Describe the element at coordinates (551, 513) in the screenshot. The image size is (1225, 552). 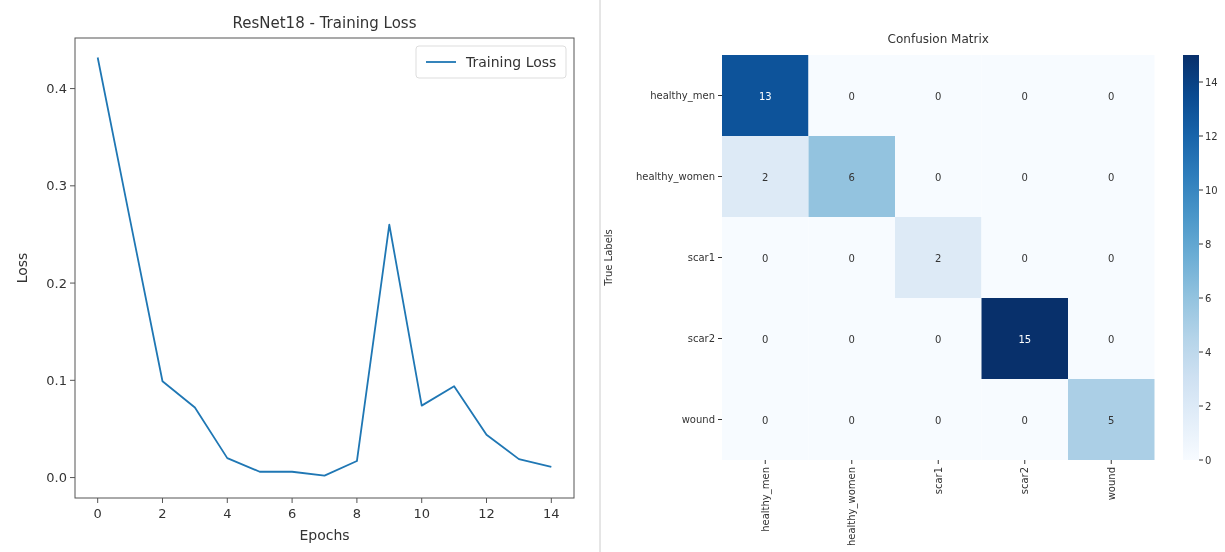
I see `x-tick-label: 14` at that location.